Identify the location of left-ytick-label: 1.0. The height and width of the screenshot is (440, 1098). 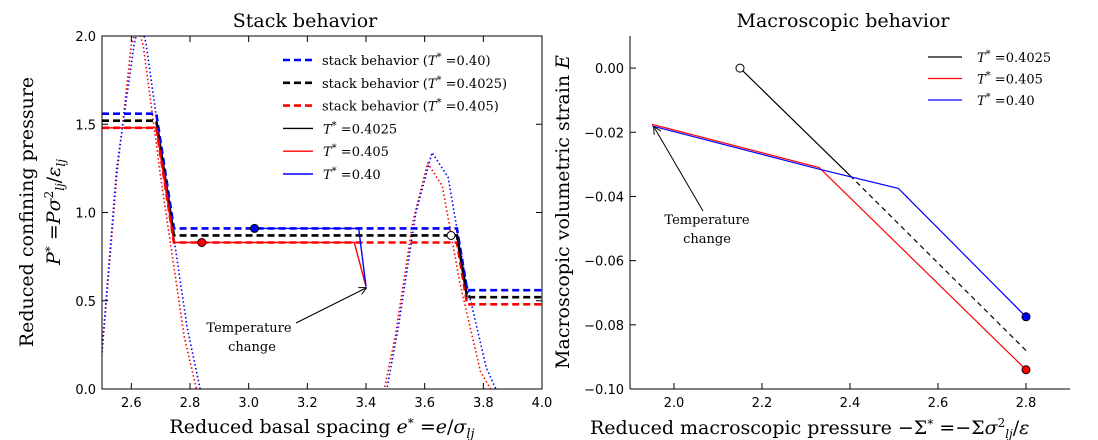
(85, 214).